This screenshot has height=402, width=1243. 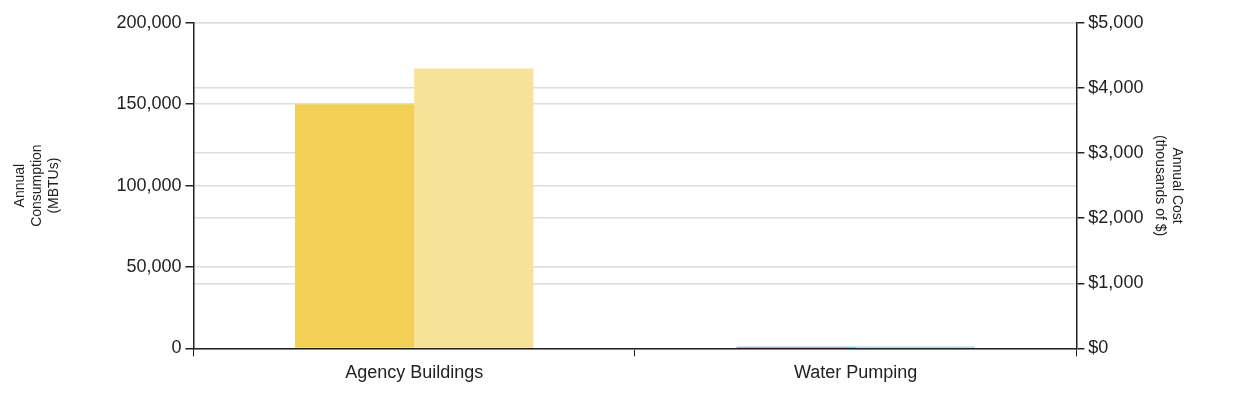 What do you see at coordinates (36, 185) in the screenshot?
I see `y-axis-title: Annual Consumption (MBTUs)` at bounding box center [36, 185].